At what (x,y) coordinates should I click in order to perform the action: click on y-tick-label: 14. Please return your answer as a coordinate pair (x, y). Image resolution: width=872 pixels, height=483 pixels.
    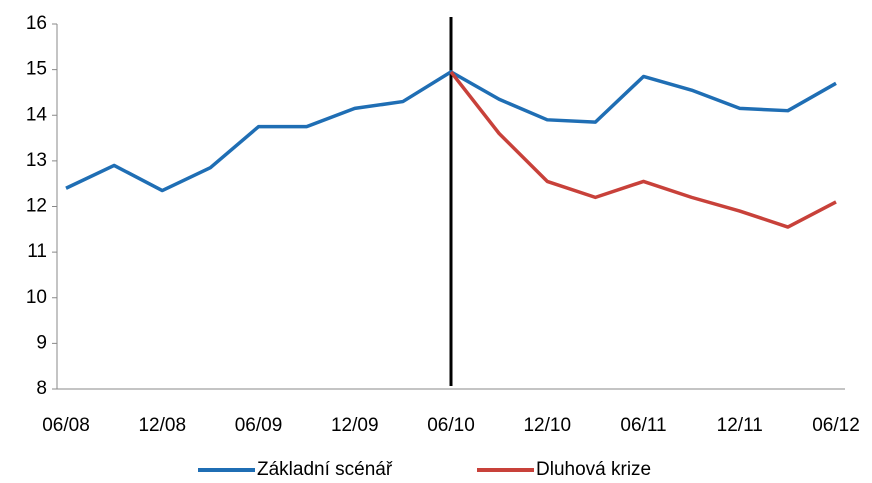
    Looking at the image, I should click on (37, 114).